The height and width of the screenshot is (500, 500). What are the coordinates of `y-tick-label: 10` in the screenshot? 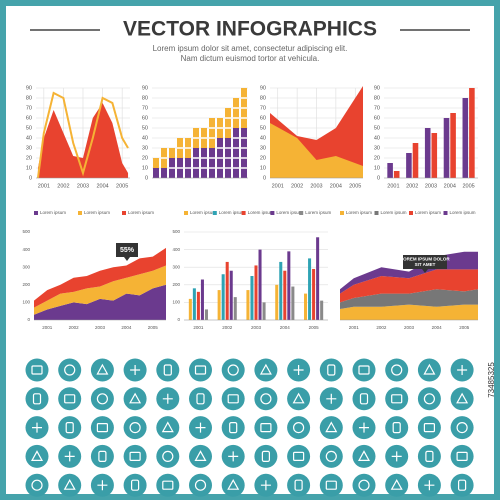 It's located at (29, 168).